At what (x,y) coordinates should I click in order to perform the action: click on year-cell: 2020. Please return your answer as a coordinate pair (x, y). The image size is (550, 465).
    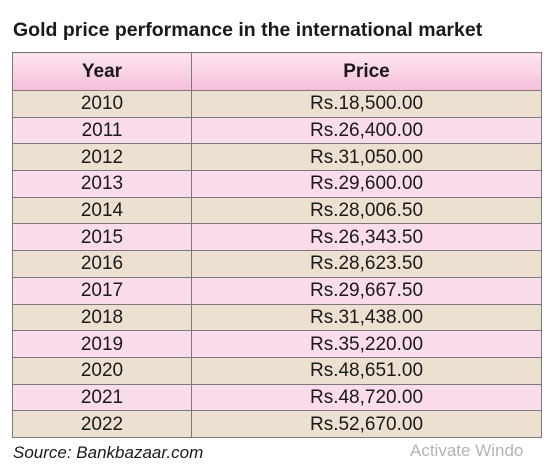
    Looking at the image, I should click on (102, 370).